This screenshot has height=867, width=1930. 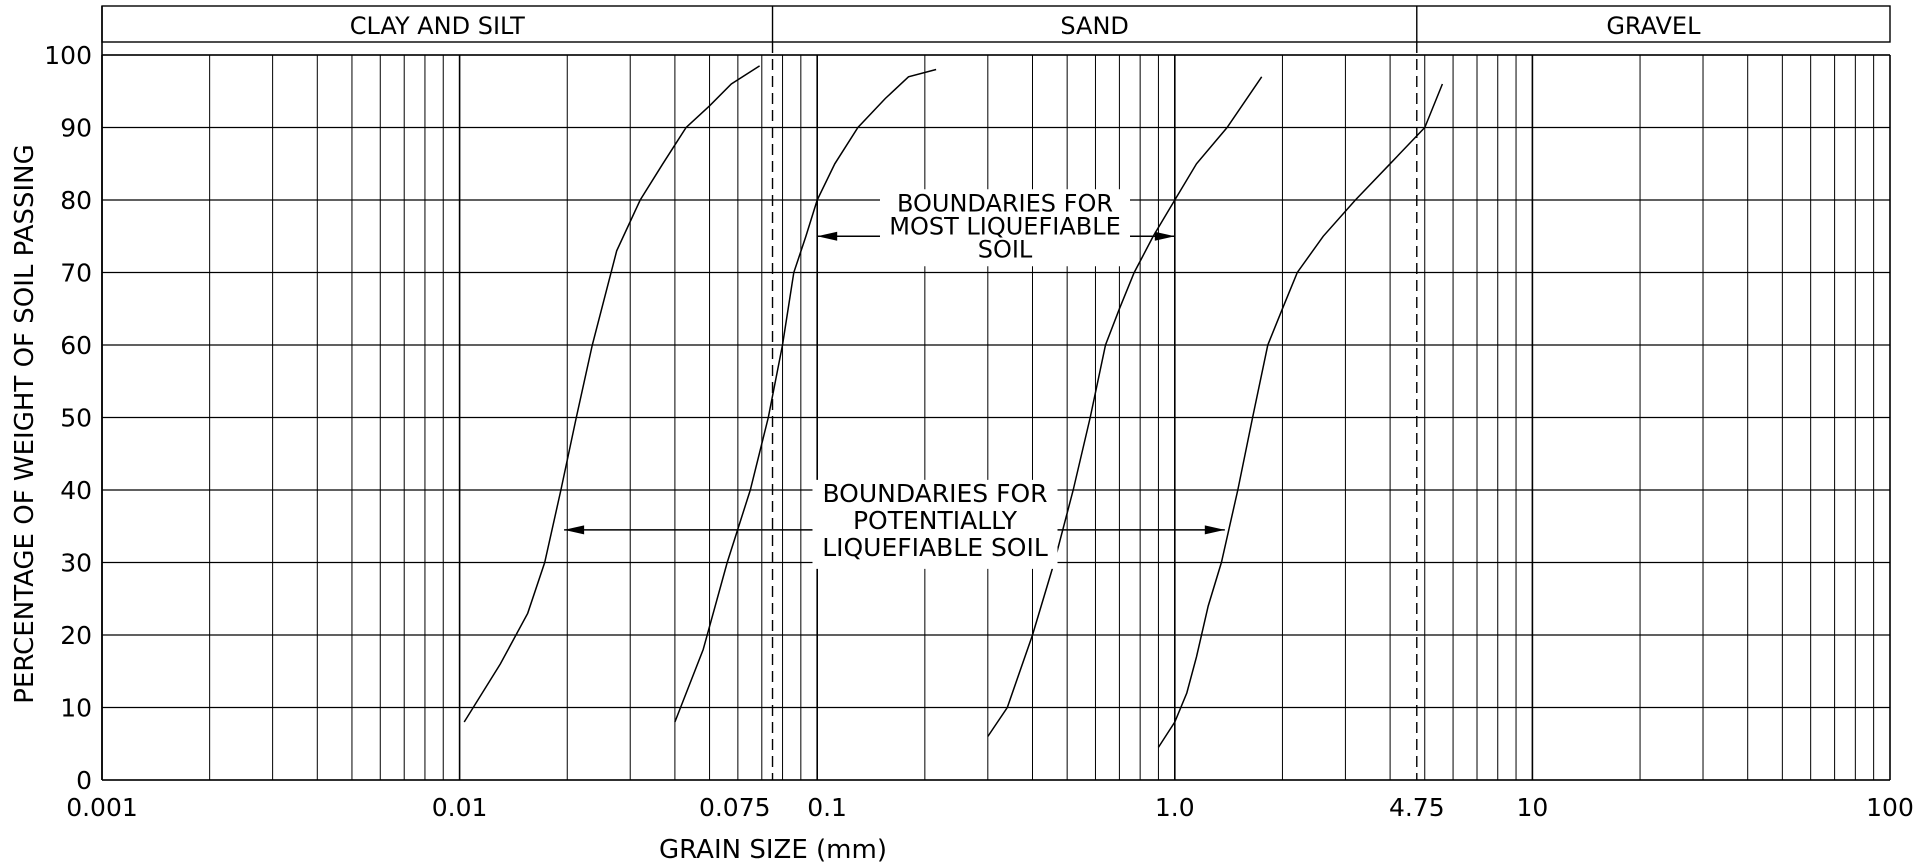 What do you see at coordinates (84, 780) in the screenshot?
I see `y-tick-label: 0` at bounding box center [84, 780].